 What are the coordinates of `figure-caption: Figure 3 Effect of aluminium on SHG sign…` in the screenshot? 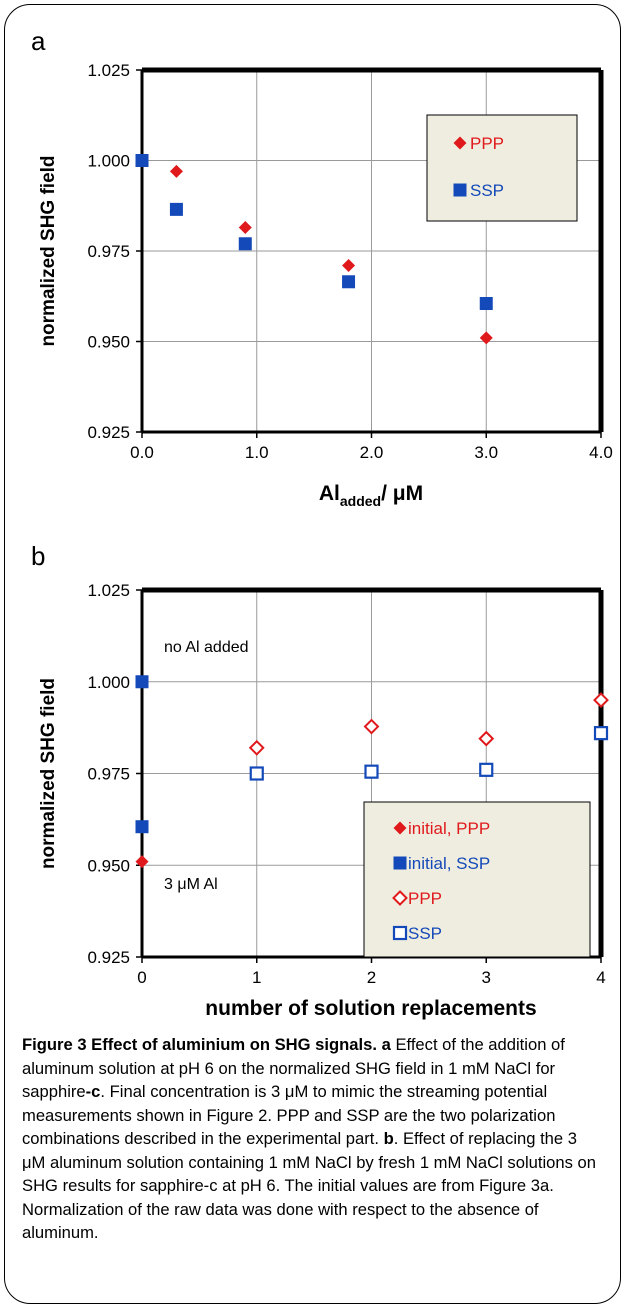 It's located at (312, 1139).